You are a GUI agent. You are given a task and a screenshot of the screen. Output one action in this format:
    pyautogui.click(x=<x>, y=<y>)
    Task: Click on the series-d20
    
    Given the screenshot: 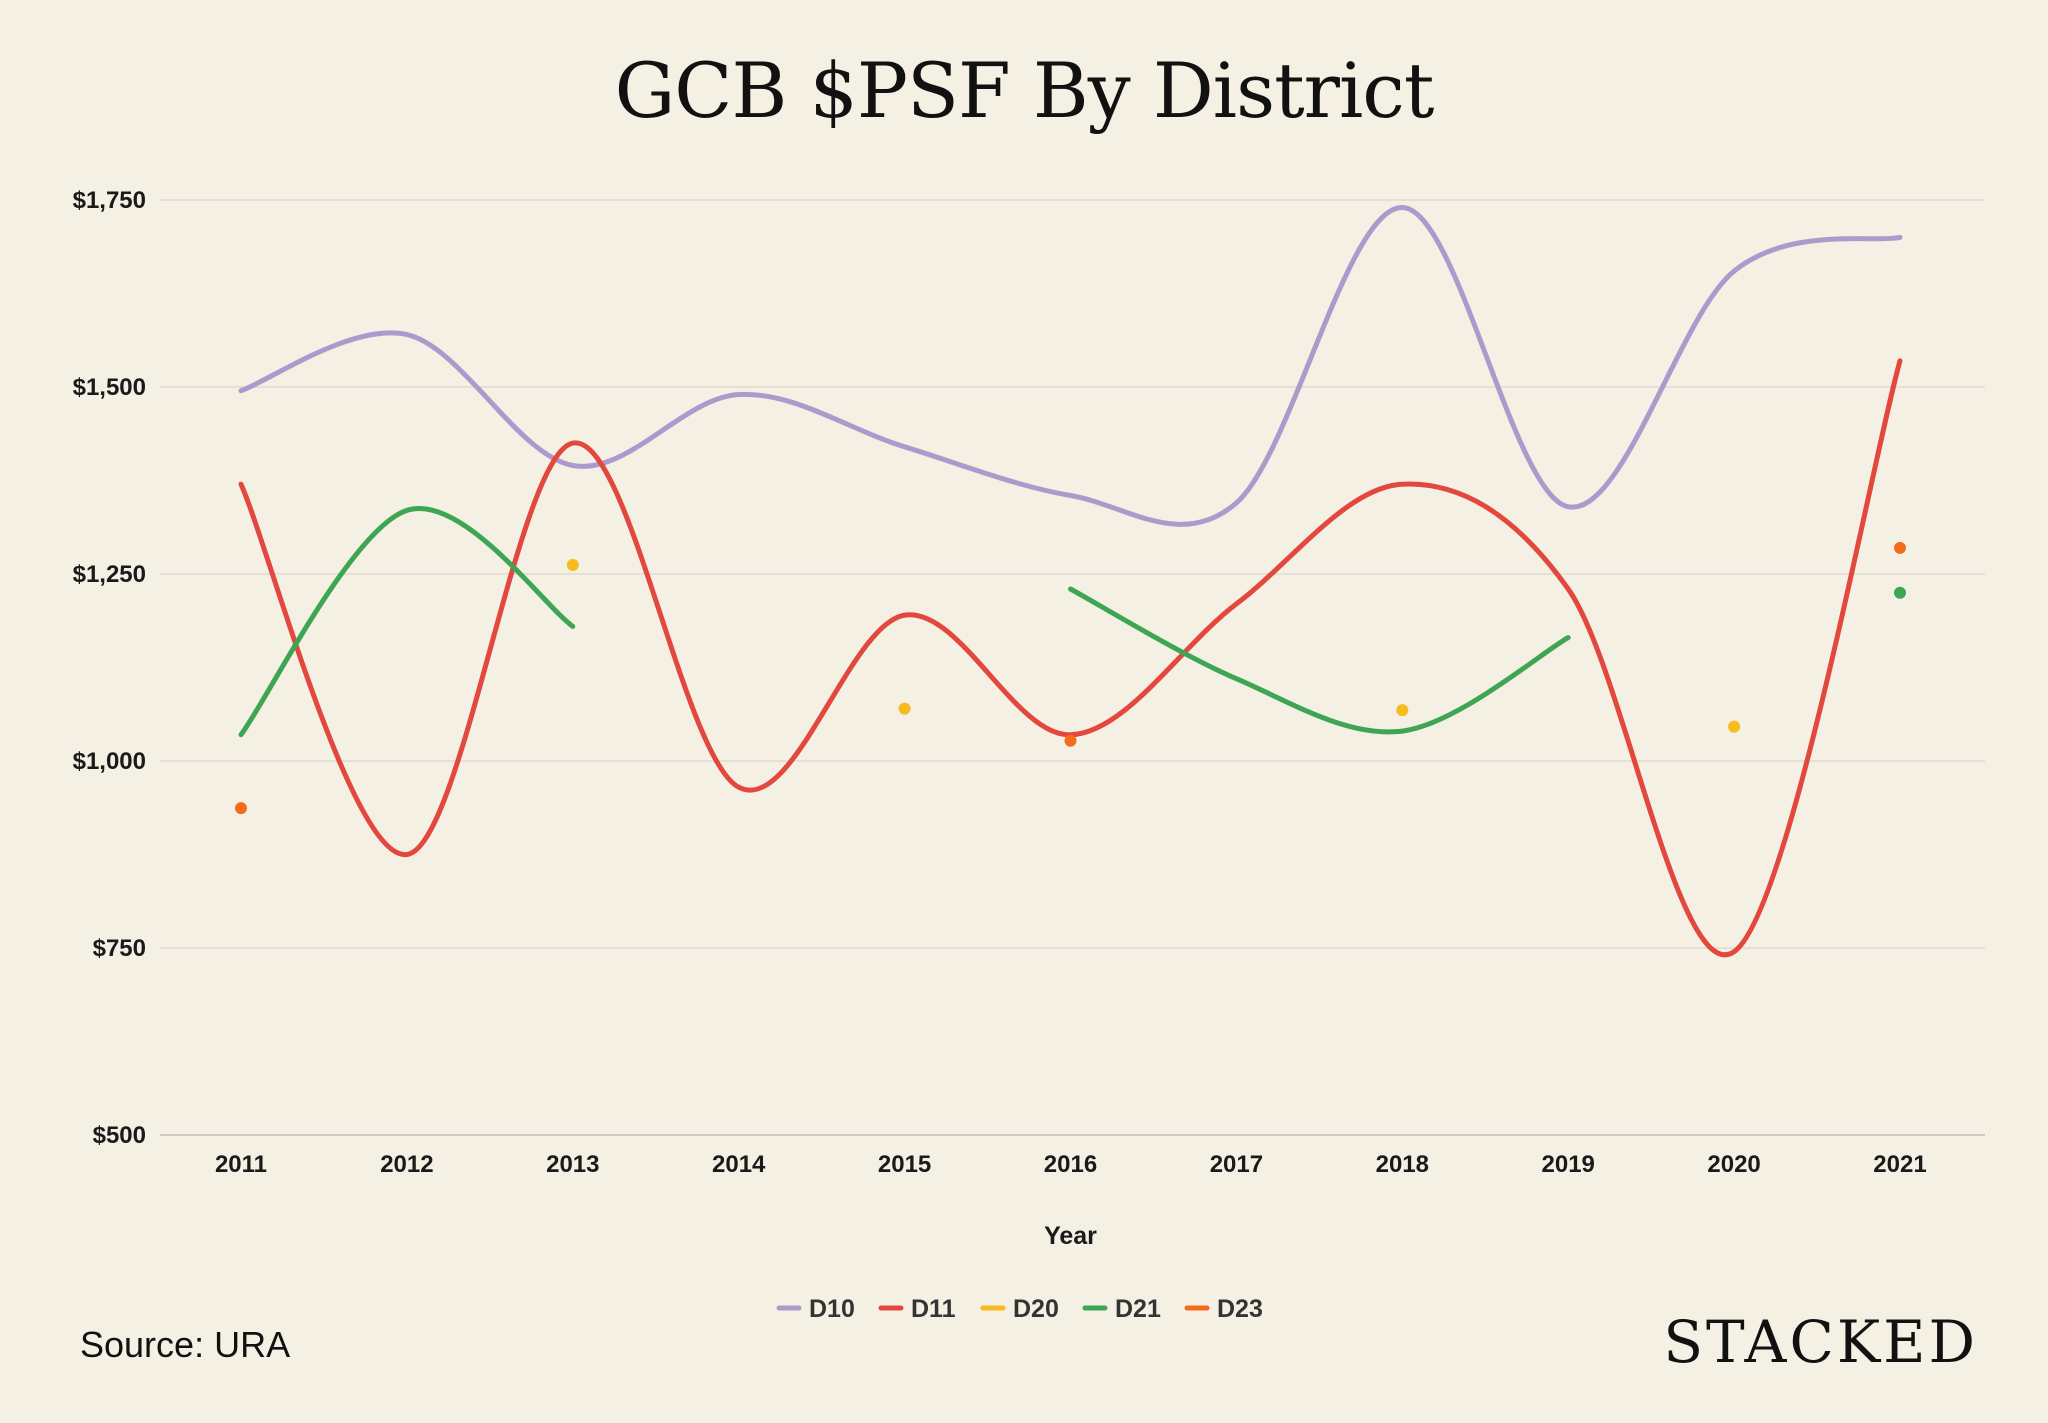 What is the action you would take?
    pyautogui.click(x=1153, y=646)
    